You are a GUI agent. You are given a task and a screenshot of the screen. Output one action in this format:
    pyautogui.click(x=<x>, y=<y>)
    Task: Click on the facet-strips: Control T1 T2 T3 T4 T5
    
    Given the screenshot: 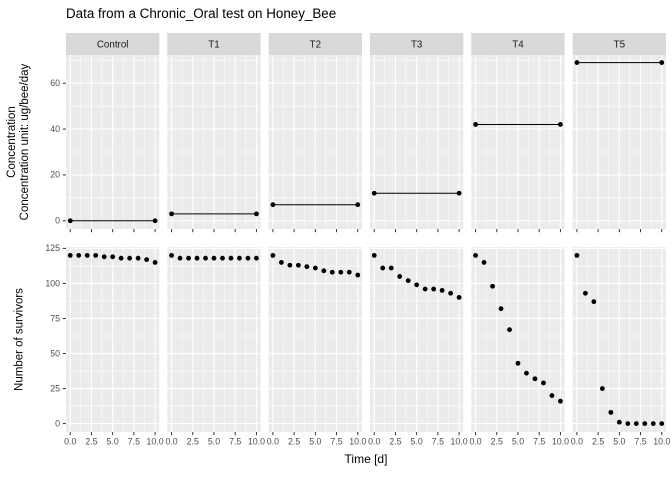 What is the action you would take?
    pyautogui.click(x=366, y=44)
    